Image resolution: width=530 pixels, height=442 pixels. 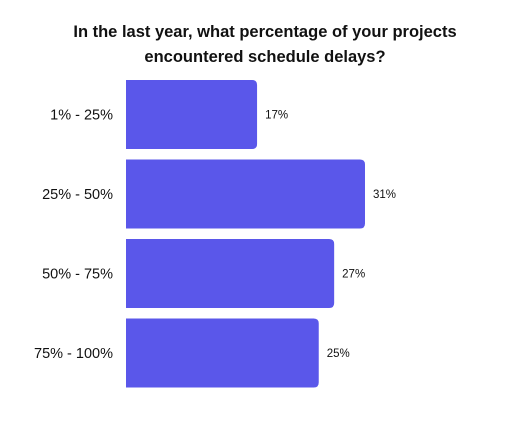 What do you see at coordinates (330, 235) in the screenshot?
I see `value-labels: 17% 31% 27% 25%` at bounding box center [330, 235].